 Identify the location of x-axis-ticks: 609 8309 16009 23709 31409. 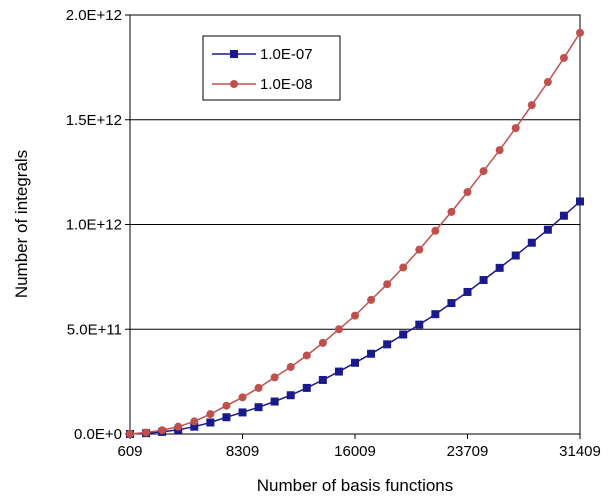
(359, 447).